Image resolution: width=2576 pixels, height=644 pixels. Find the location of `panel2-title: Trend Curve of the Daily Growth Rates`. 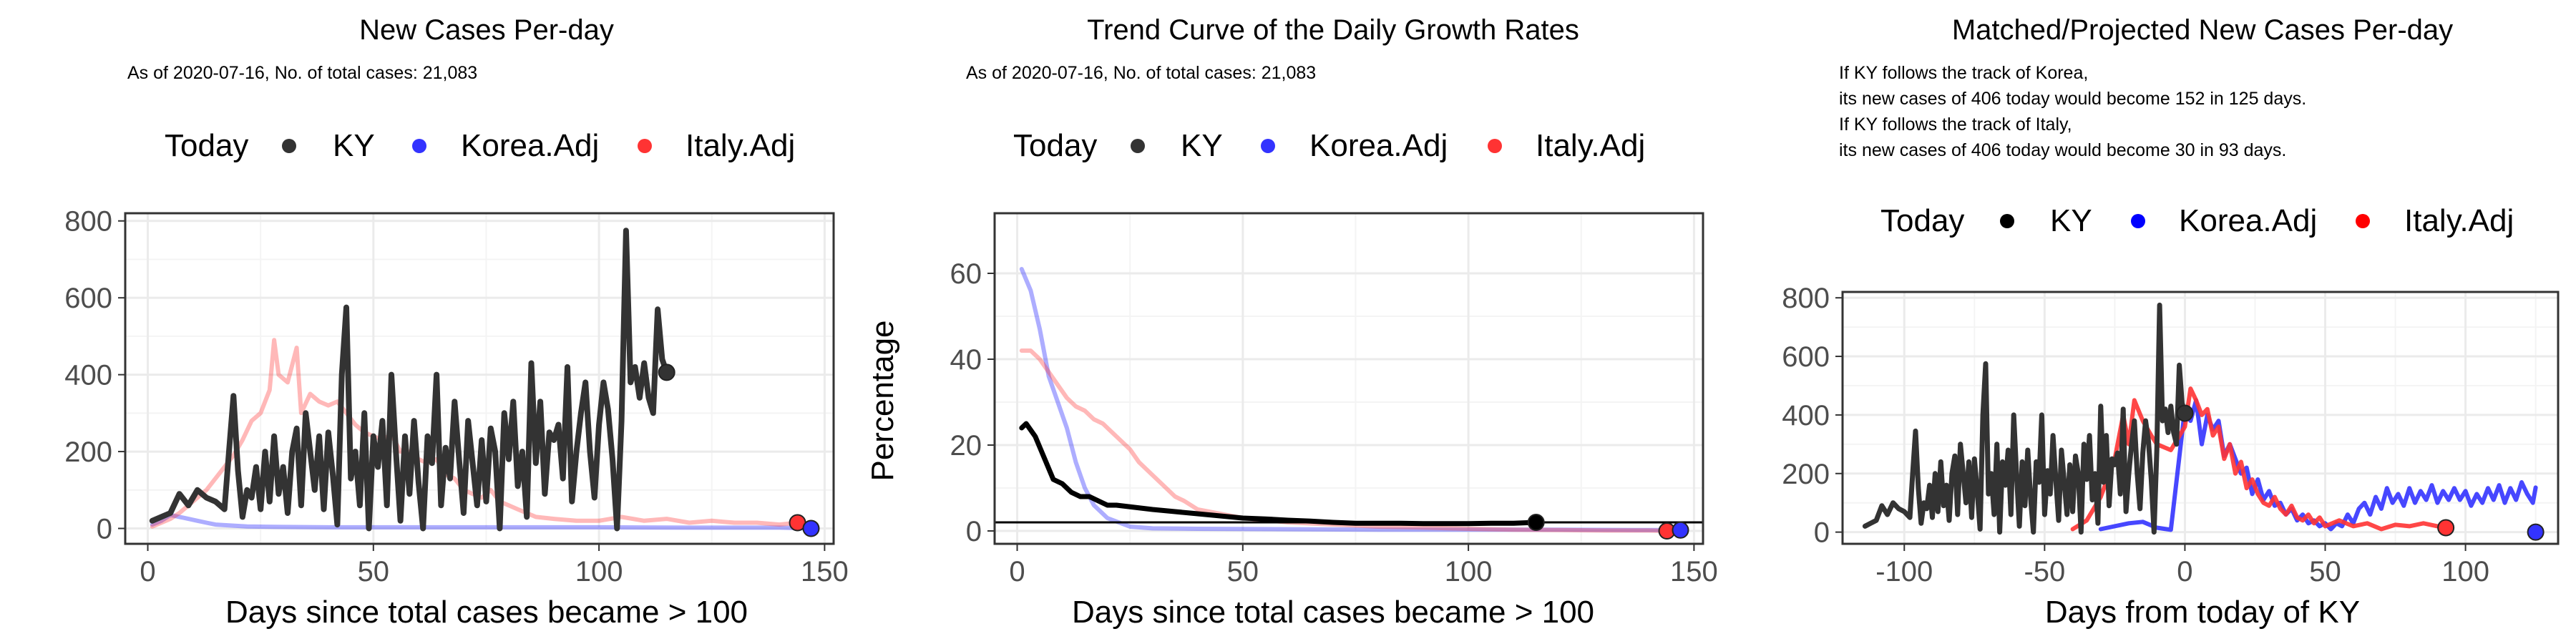

panel2-title: Trend Curve of the Daily Growth Rates is located at coordinates (1333, 30).